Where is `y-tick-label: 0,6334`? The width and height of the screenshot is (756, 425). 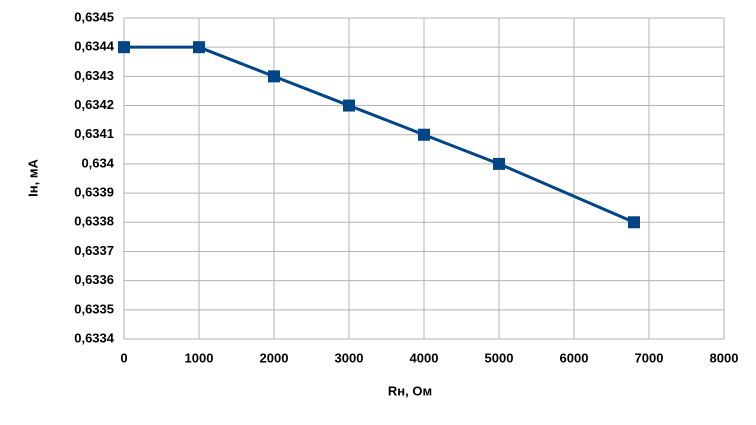
y-tick-label: 0,6334 is located at coordinates (94, 337).